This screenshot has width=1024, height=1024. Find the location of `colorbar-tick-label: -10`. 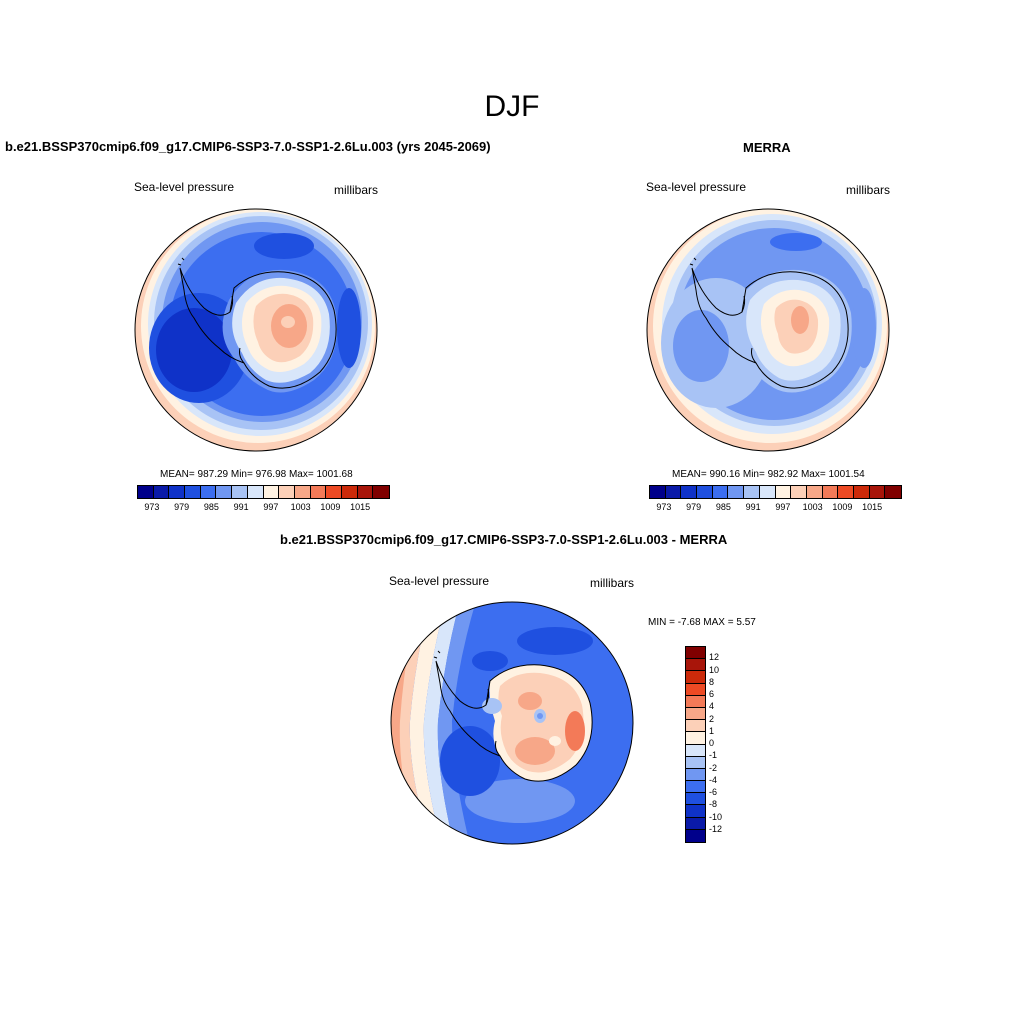

colorbar-tick-label: -10 is located at coordinates (716, 816).